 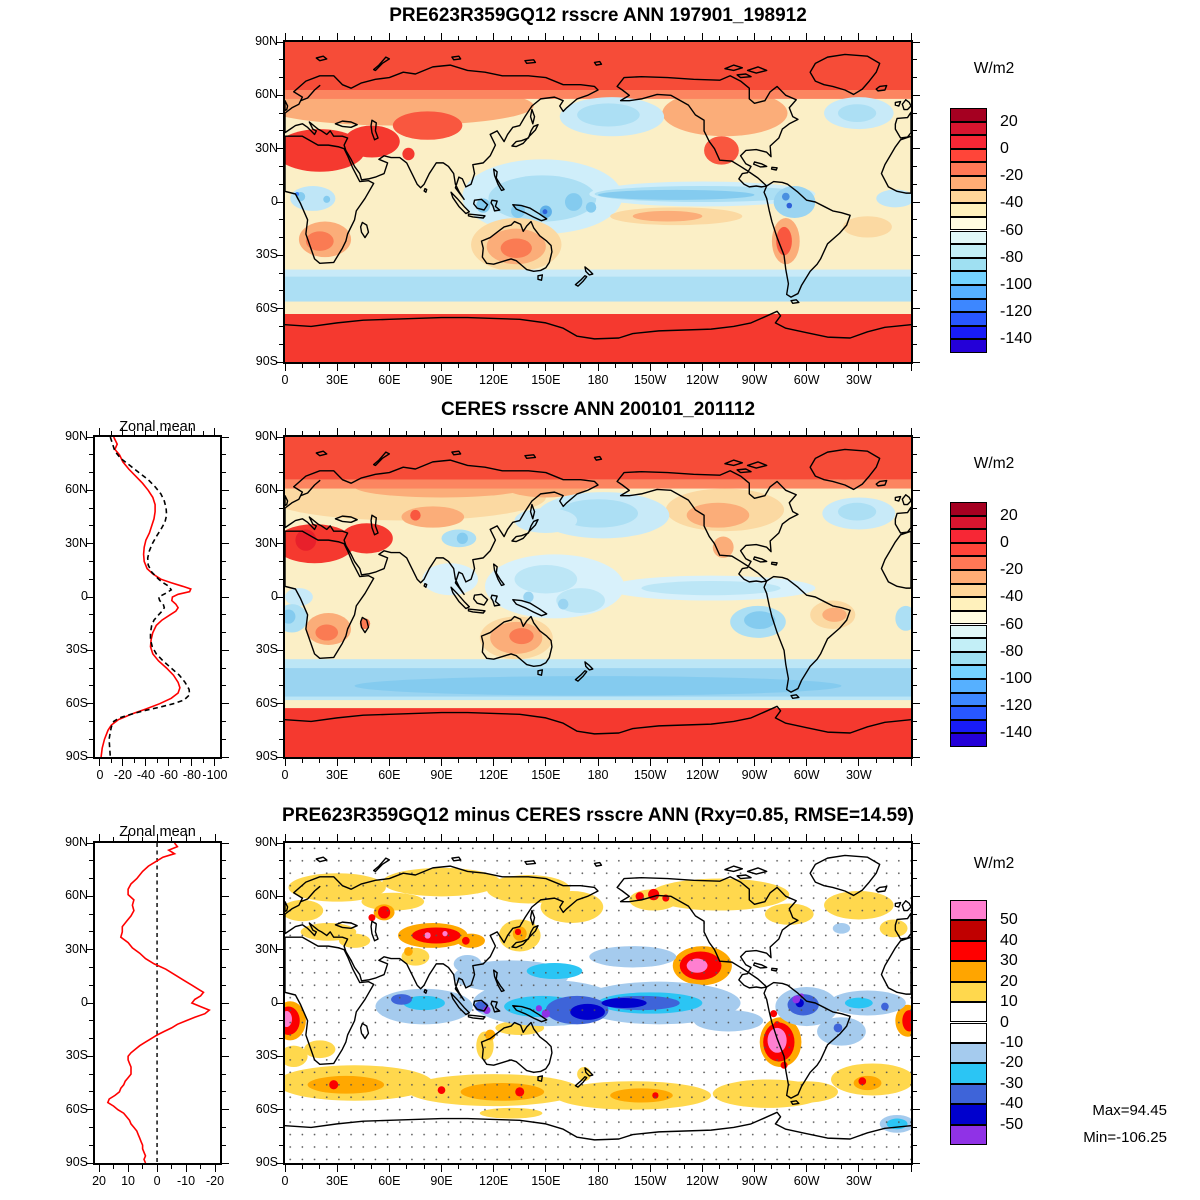 What do you see at coordinates (494, 1181) in the screenshot?
I see `lon-tick-label: 120E` at bounding box center [494, 1181].